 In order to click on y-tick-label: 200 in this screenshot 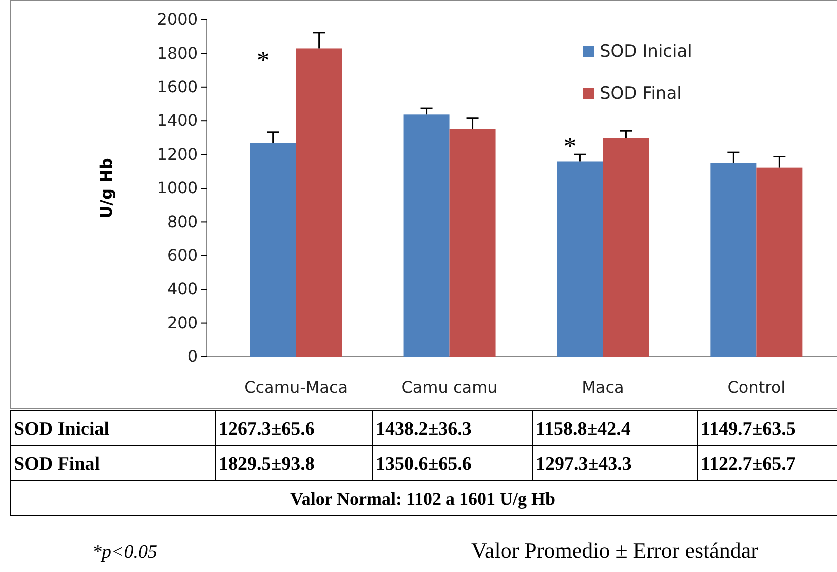, I will do `click(182, 322)`.